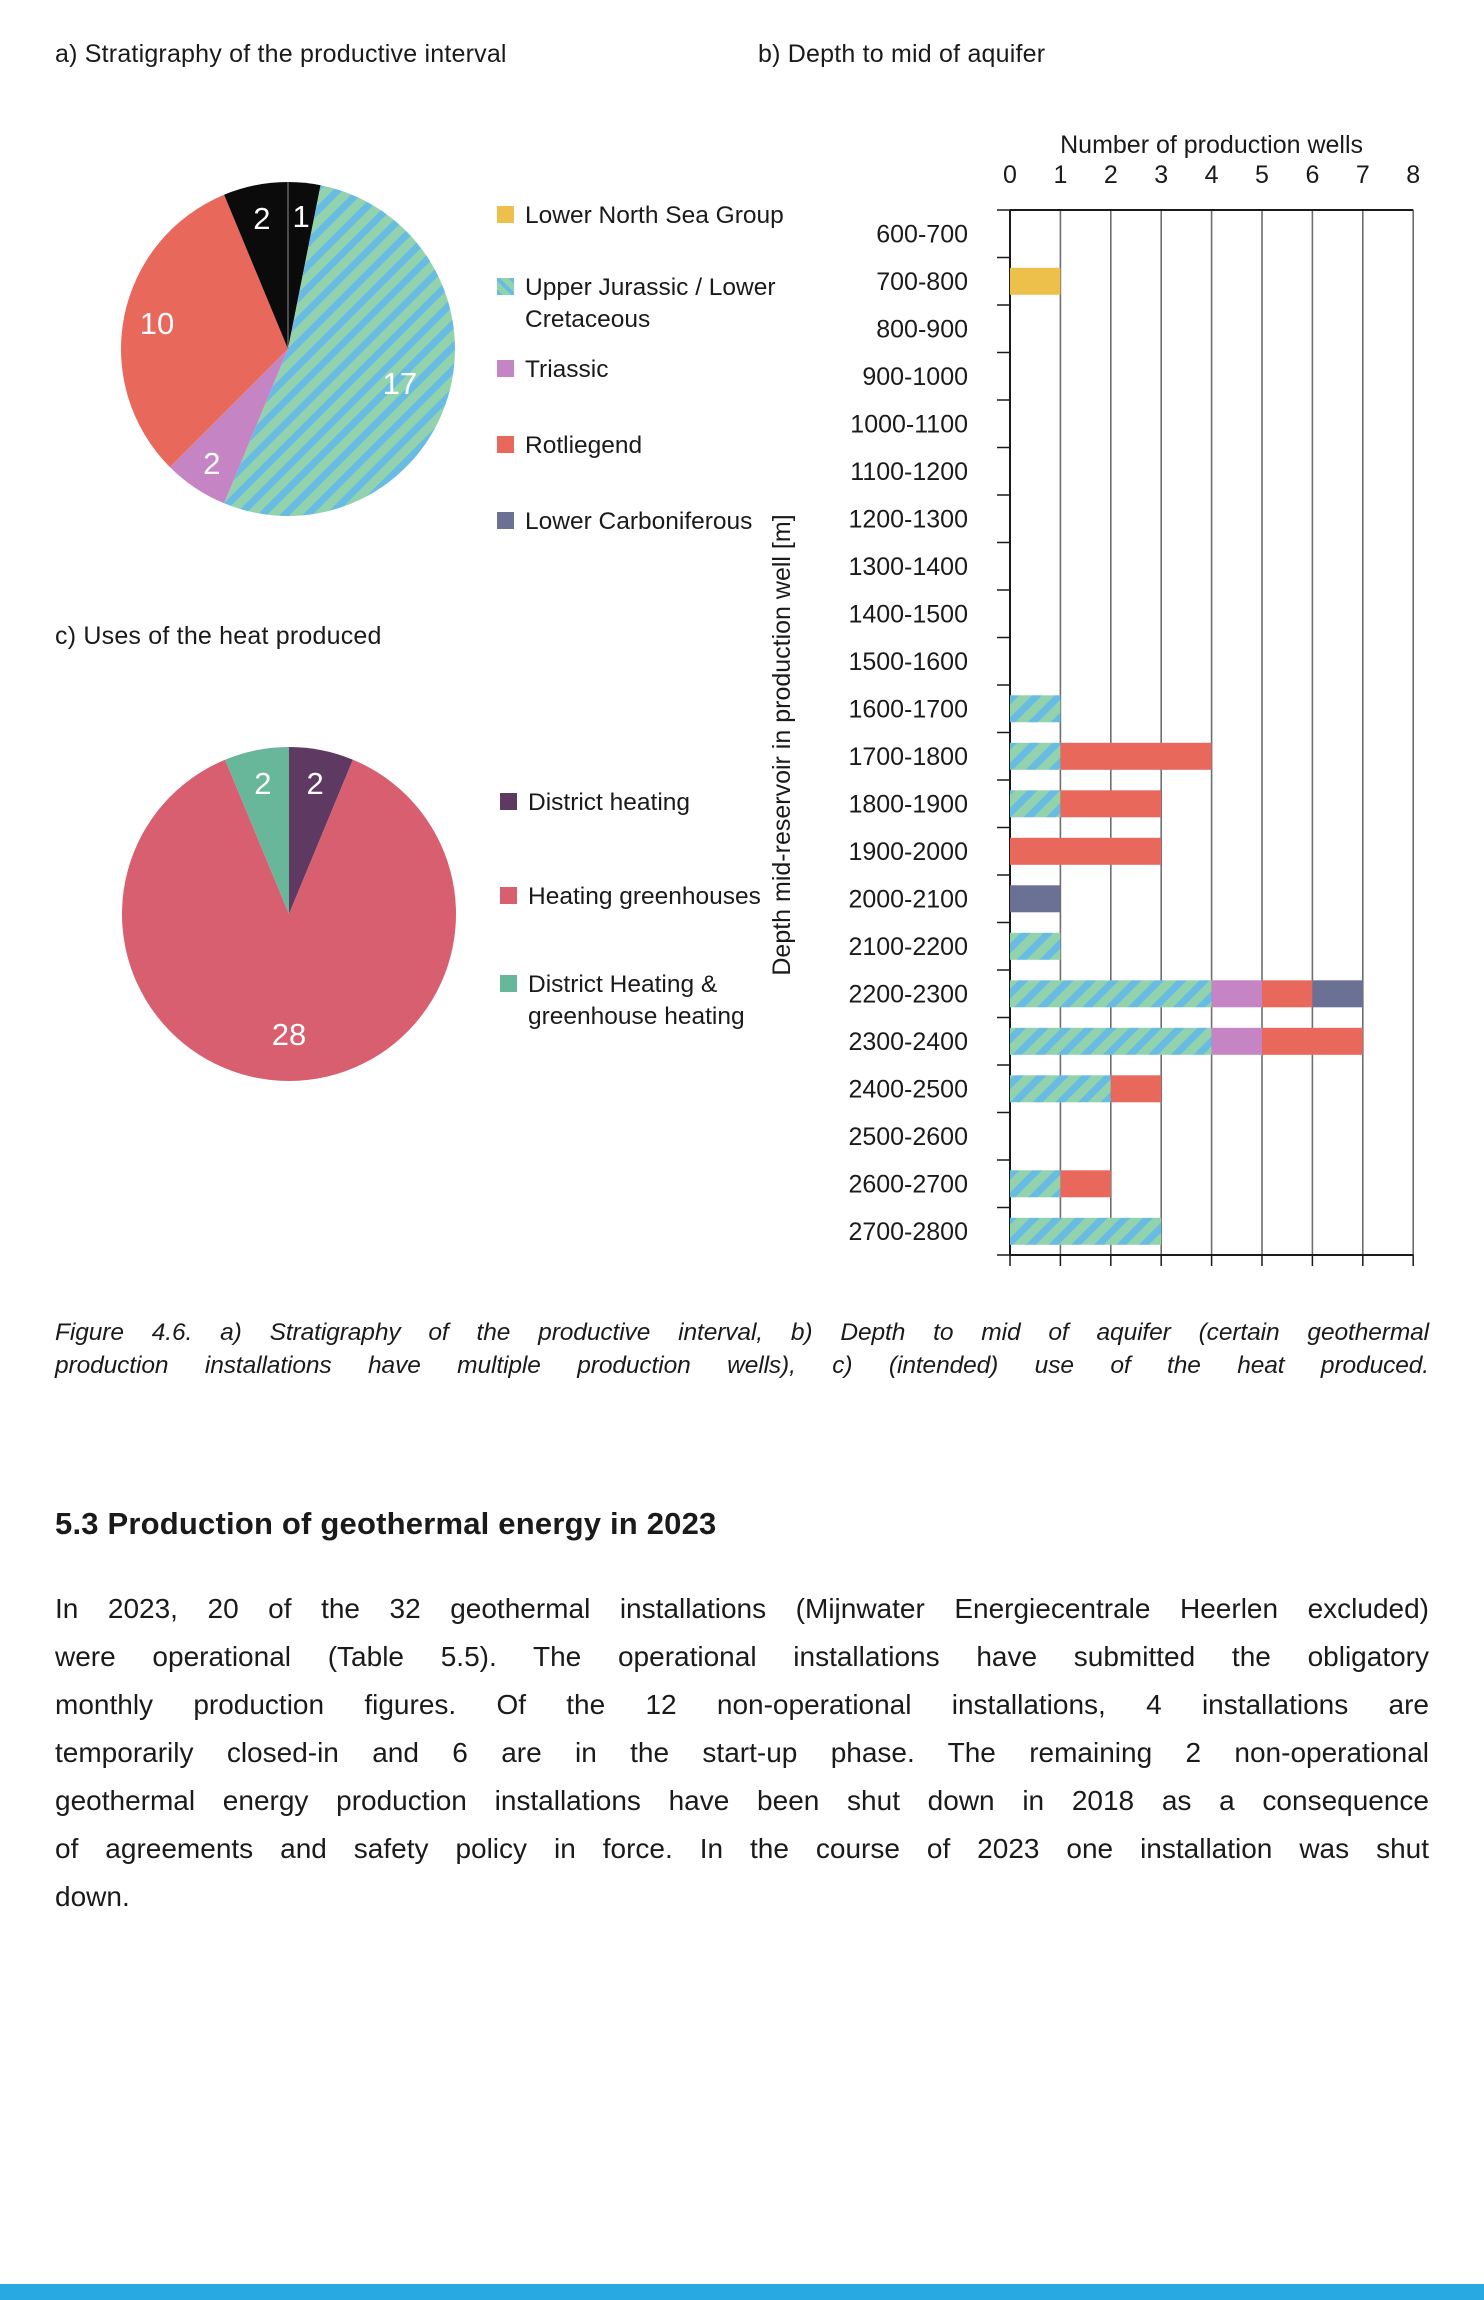  I want to click on x-tick-label: 2, so click(1111, 175).